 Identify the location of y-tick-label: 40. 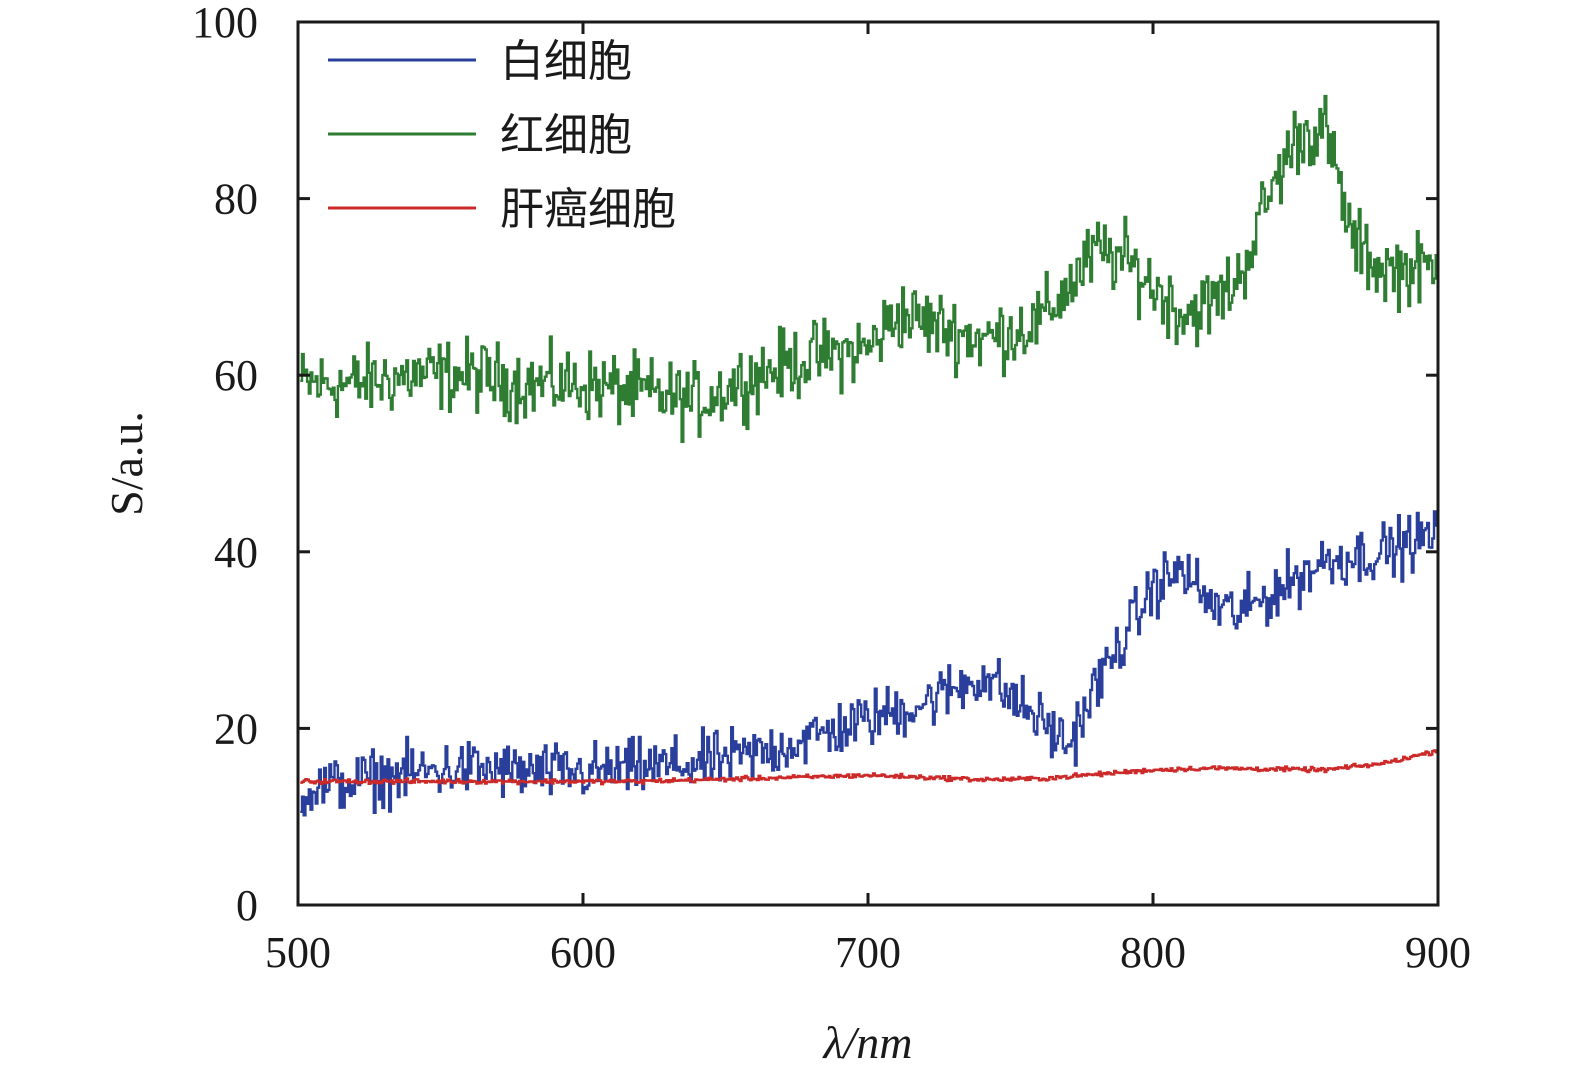
(236, 552).